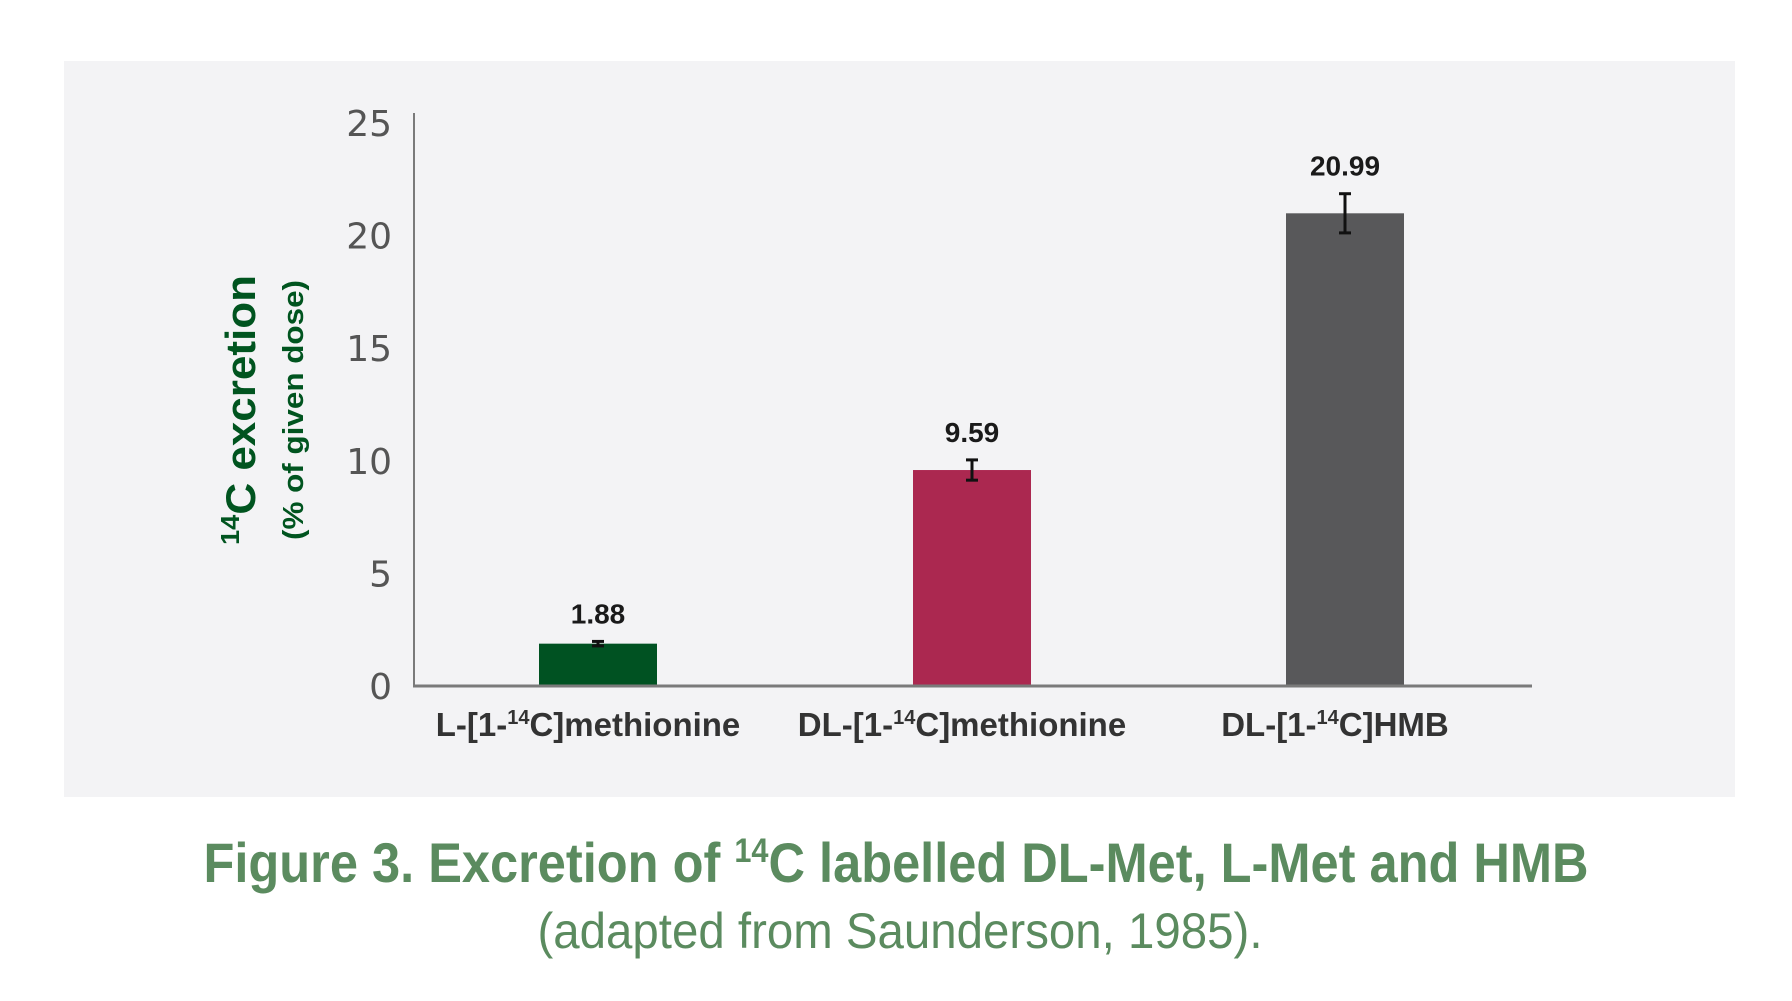 This screenshot has width=1792, height=1001. What do you see at coordinates (369, 462) in the screenshot?
I see `y-tick-label: 10` at bounding box center [369, 462].